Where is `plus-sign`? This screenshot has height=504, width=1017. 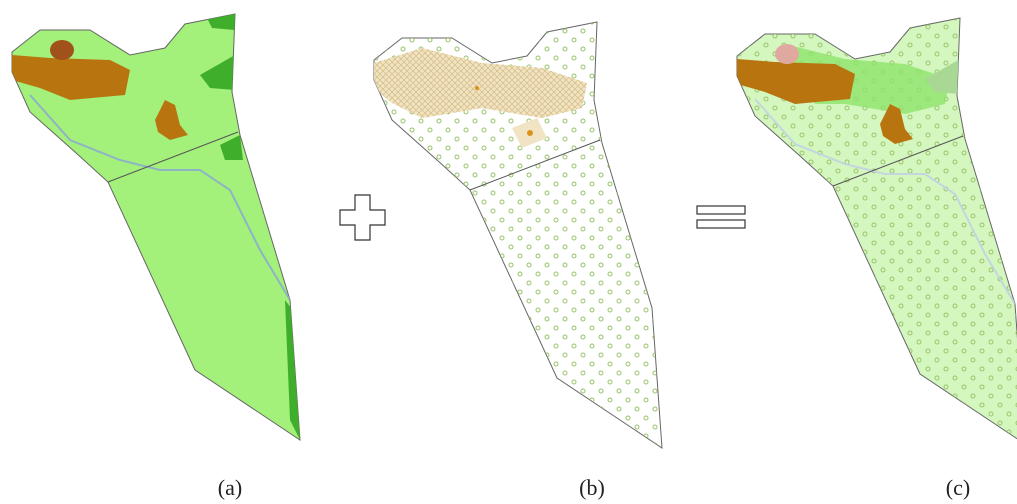
plus-sign is located at coordinates (362, 217).